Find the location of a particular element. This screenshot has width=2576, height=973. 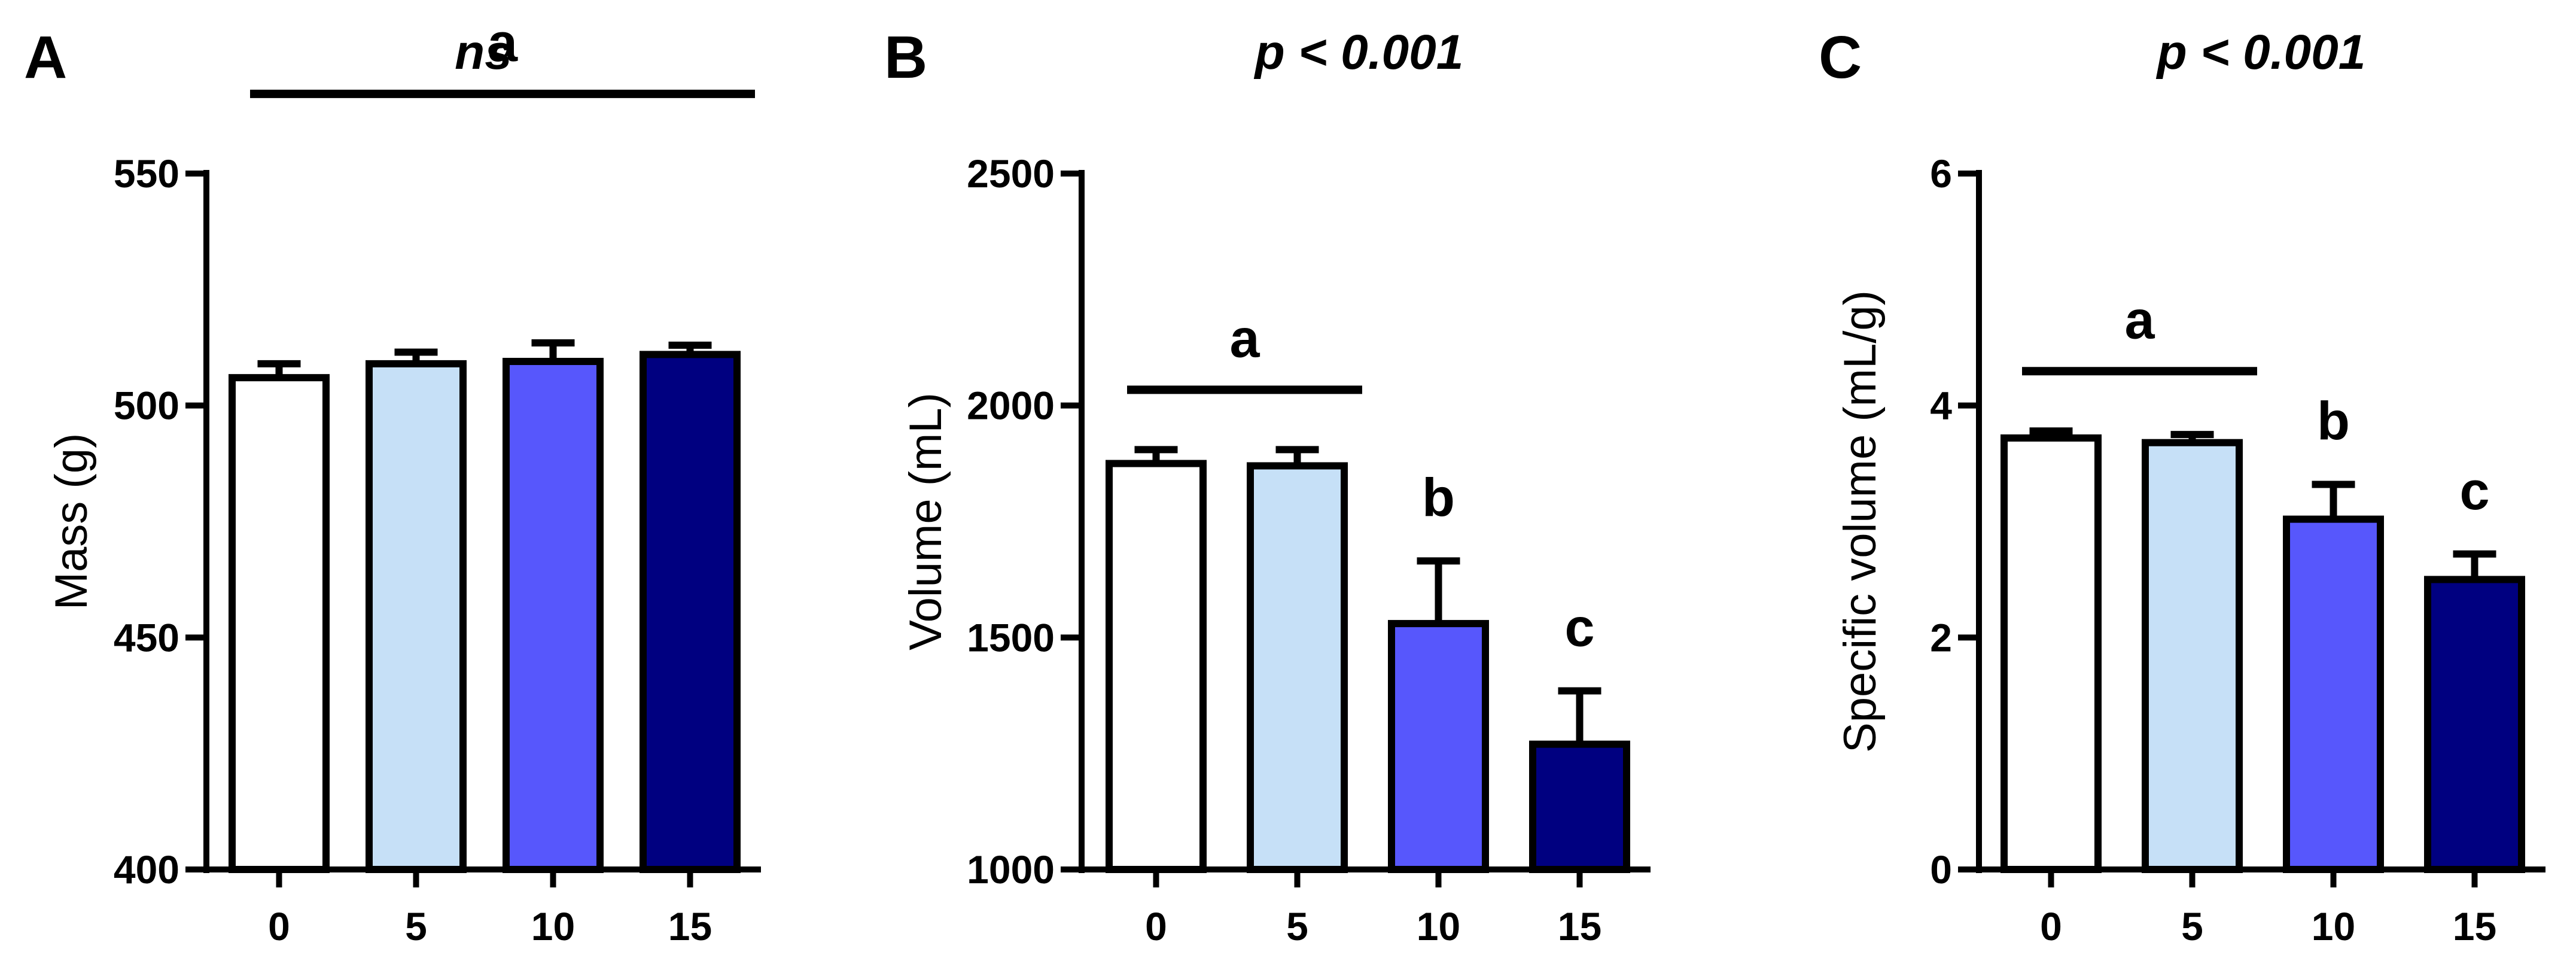

y-tick-label: 550 is located at coordinates (146, 173).